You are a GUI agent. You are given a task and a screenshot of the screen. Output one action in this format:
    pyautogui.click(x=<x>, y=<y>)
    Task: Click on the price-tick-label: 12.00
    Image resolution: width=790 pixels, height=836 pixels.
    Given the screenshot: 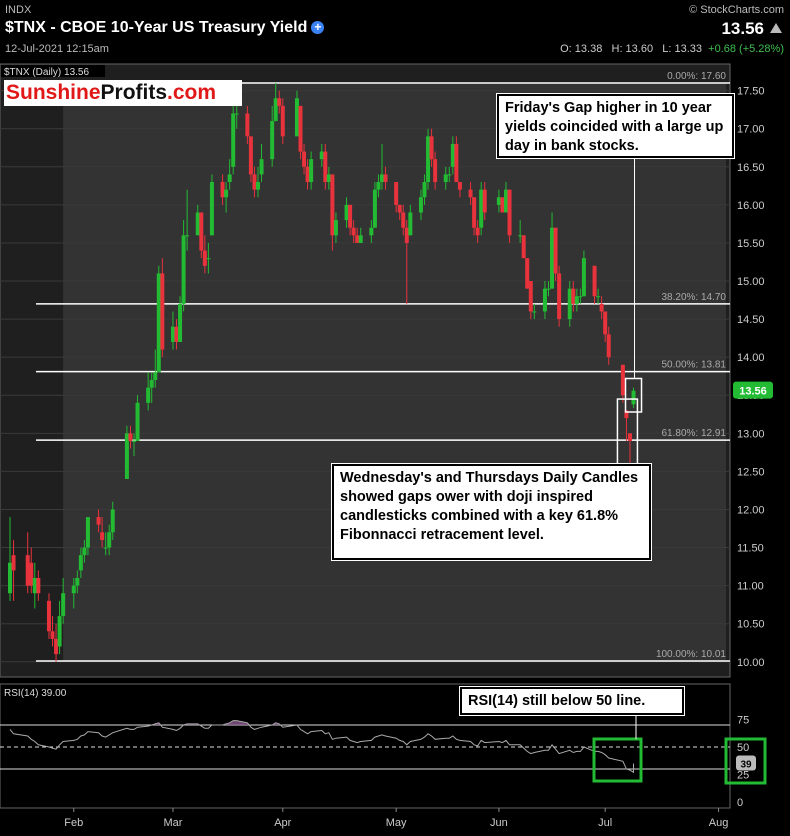 What is the action you would take?
    pyautogui.click(x=751, y=510)
    